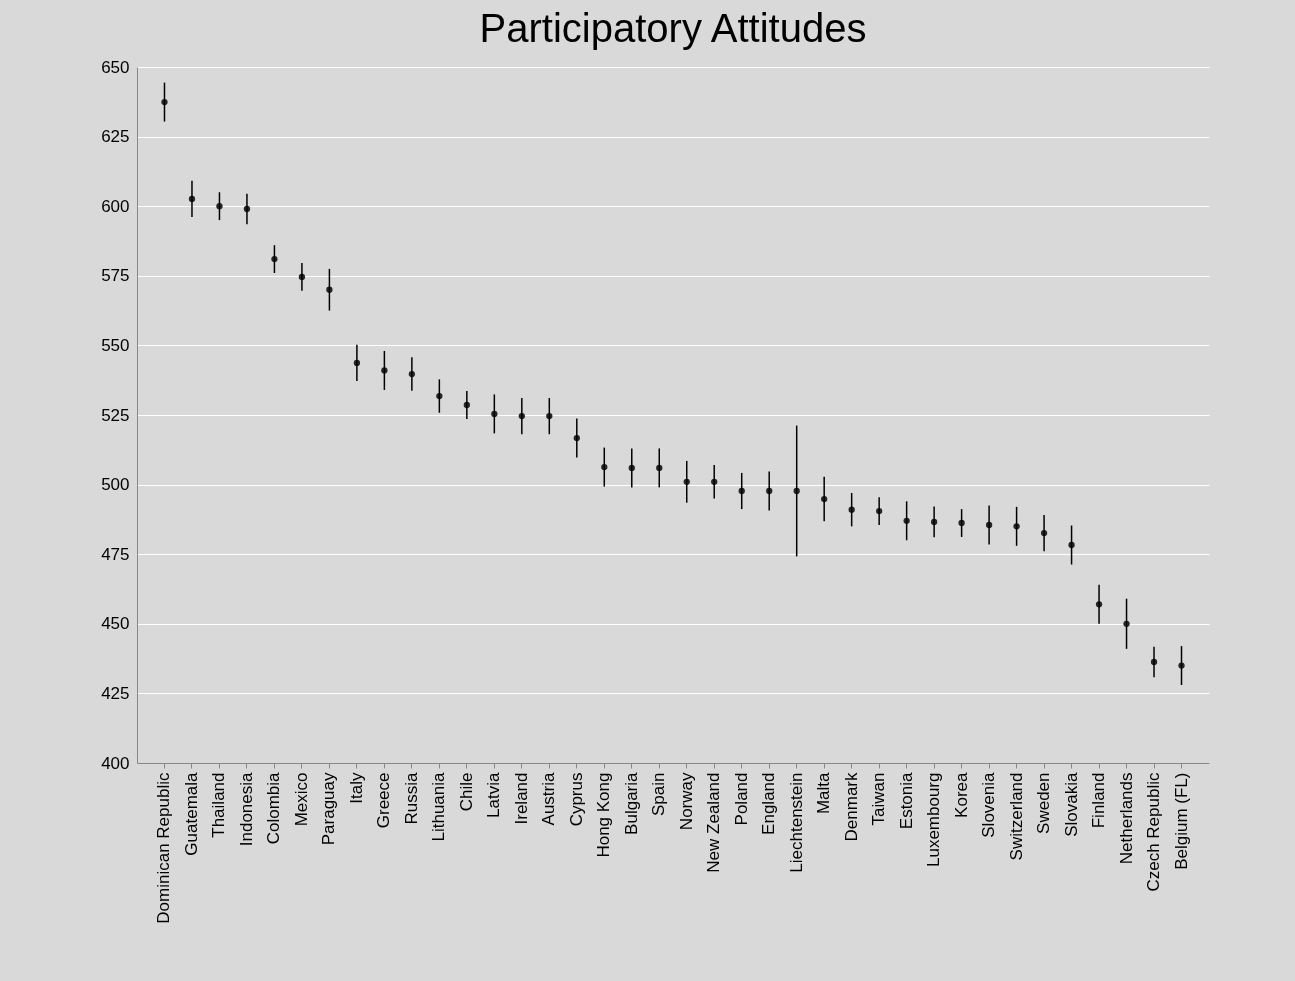 This screenshot has width=1295, height=981. I want to click on x-tick-label: Ireland, so click(521, 798).